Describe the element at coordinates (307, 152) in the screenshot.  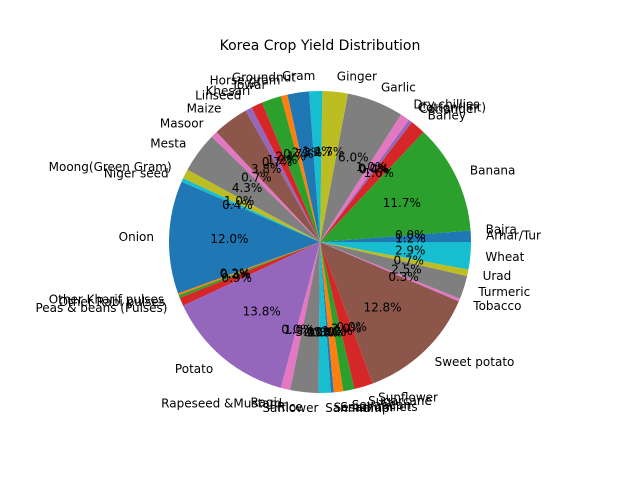
I see `slice-percent-groundnut: 2.3%` at that location.